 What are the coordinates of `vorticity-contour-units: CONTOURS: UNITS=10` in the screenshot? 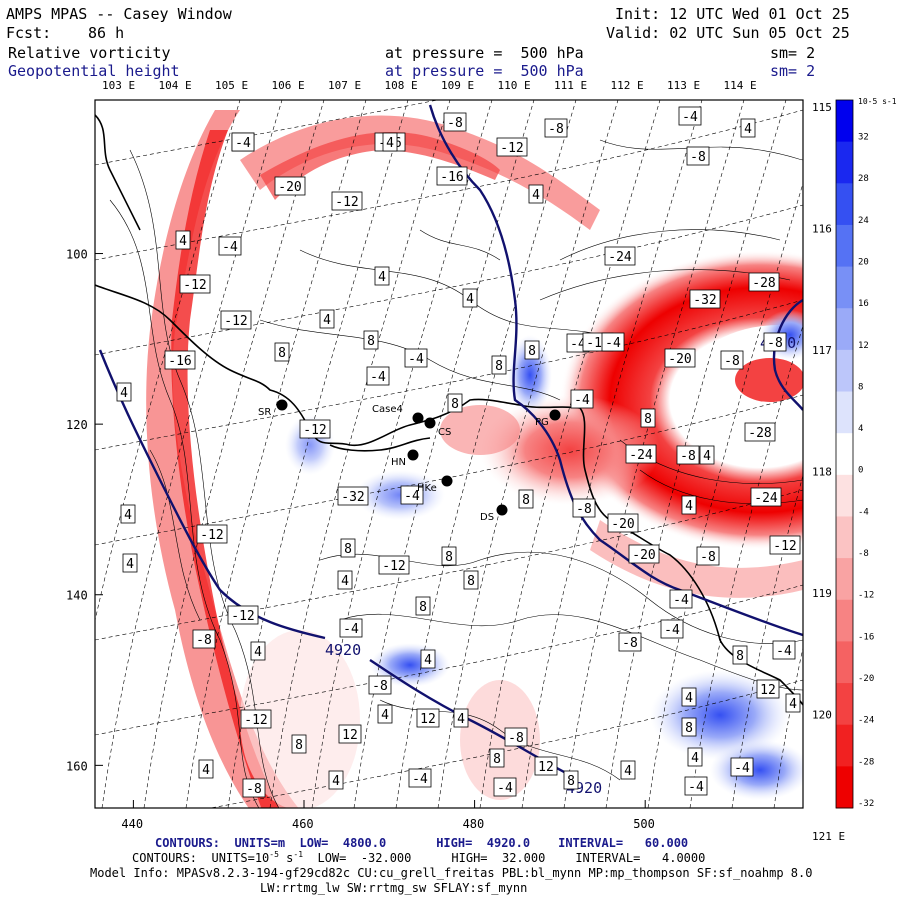 It's located at (201, 858).